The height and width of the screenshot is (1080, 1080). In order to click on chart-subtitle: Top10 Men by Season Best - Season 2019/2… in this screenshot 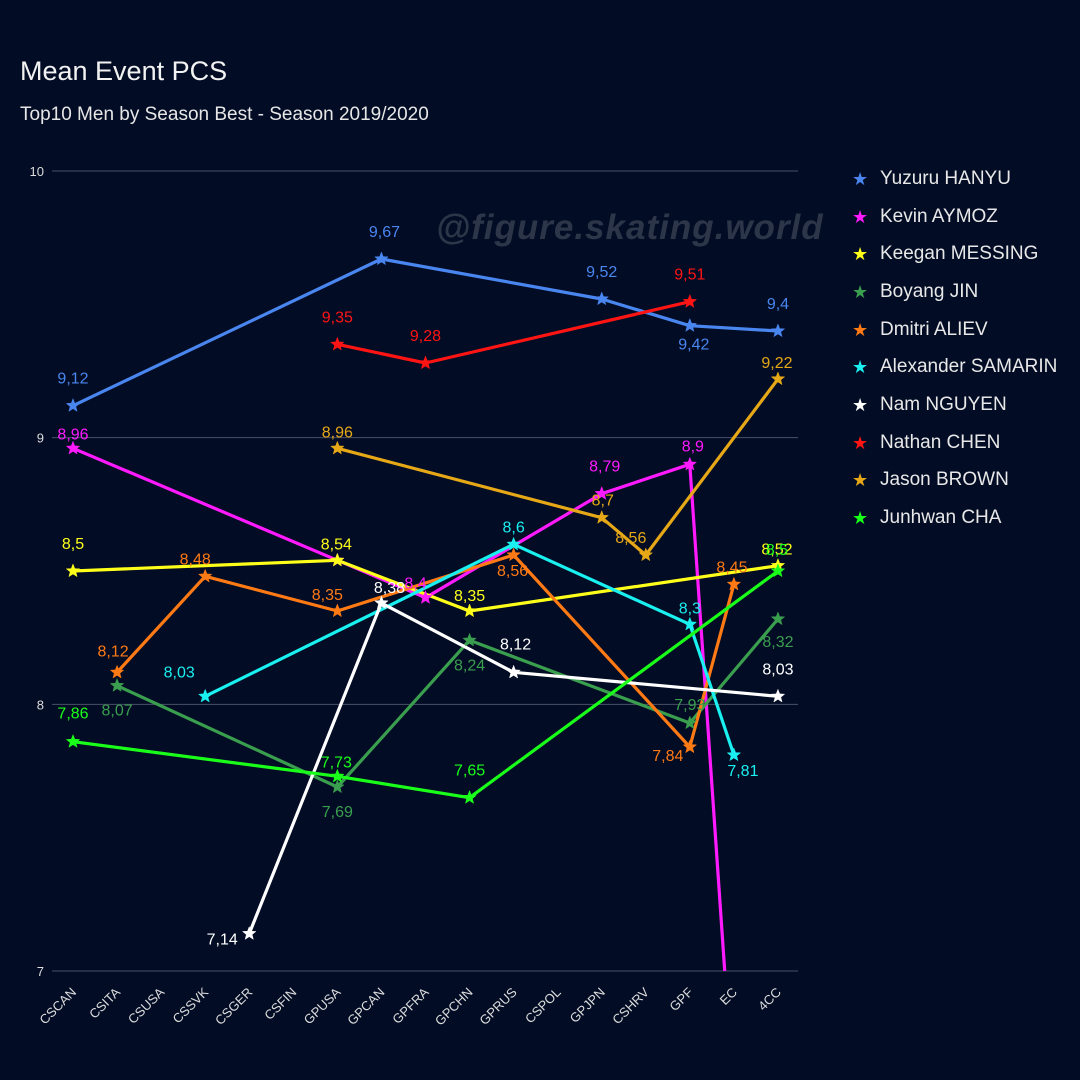, I will do `click(224, 114)`.